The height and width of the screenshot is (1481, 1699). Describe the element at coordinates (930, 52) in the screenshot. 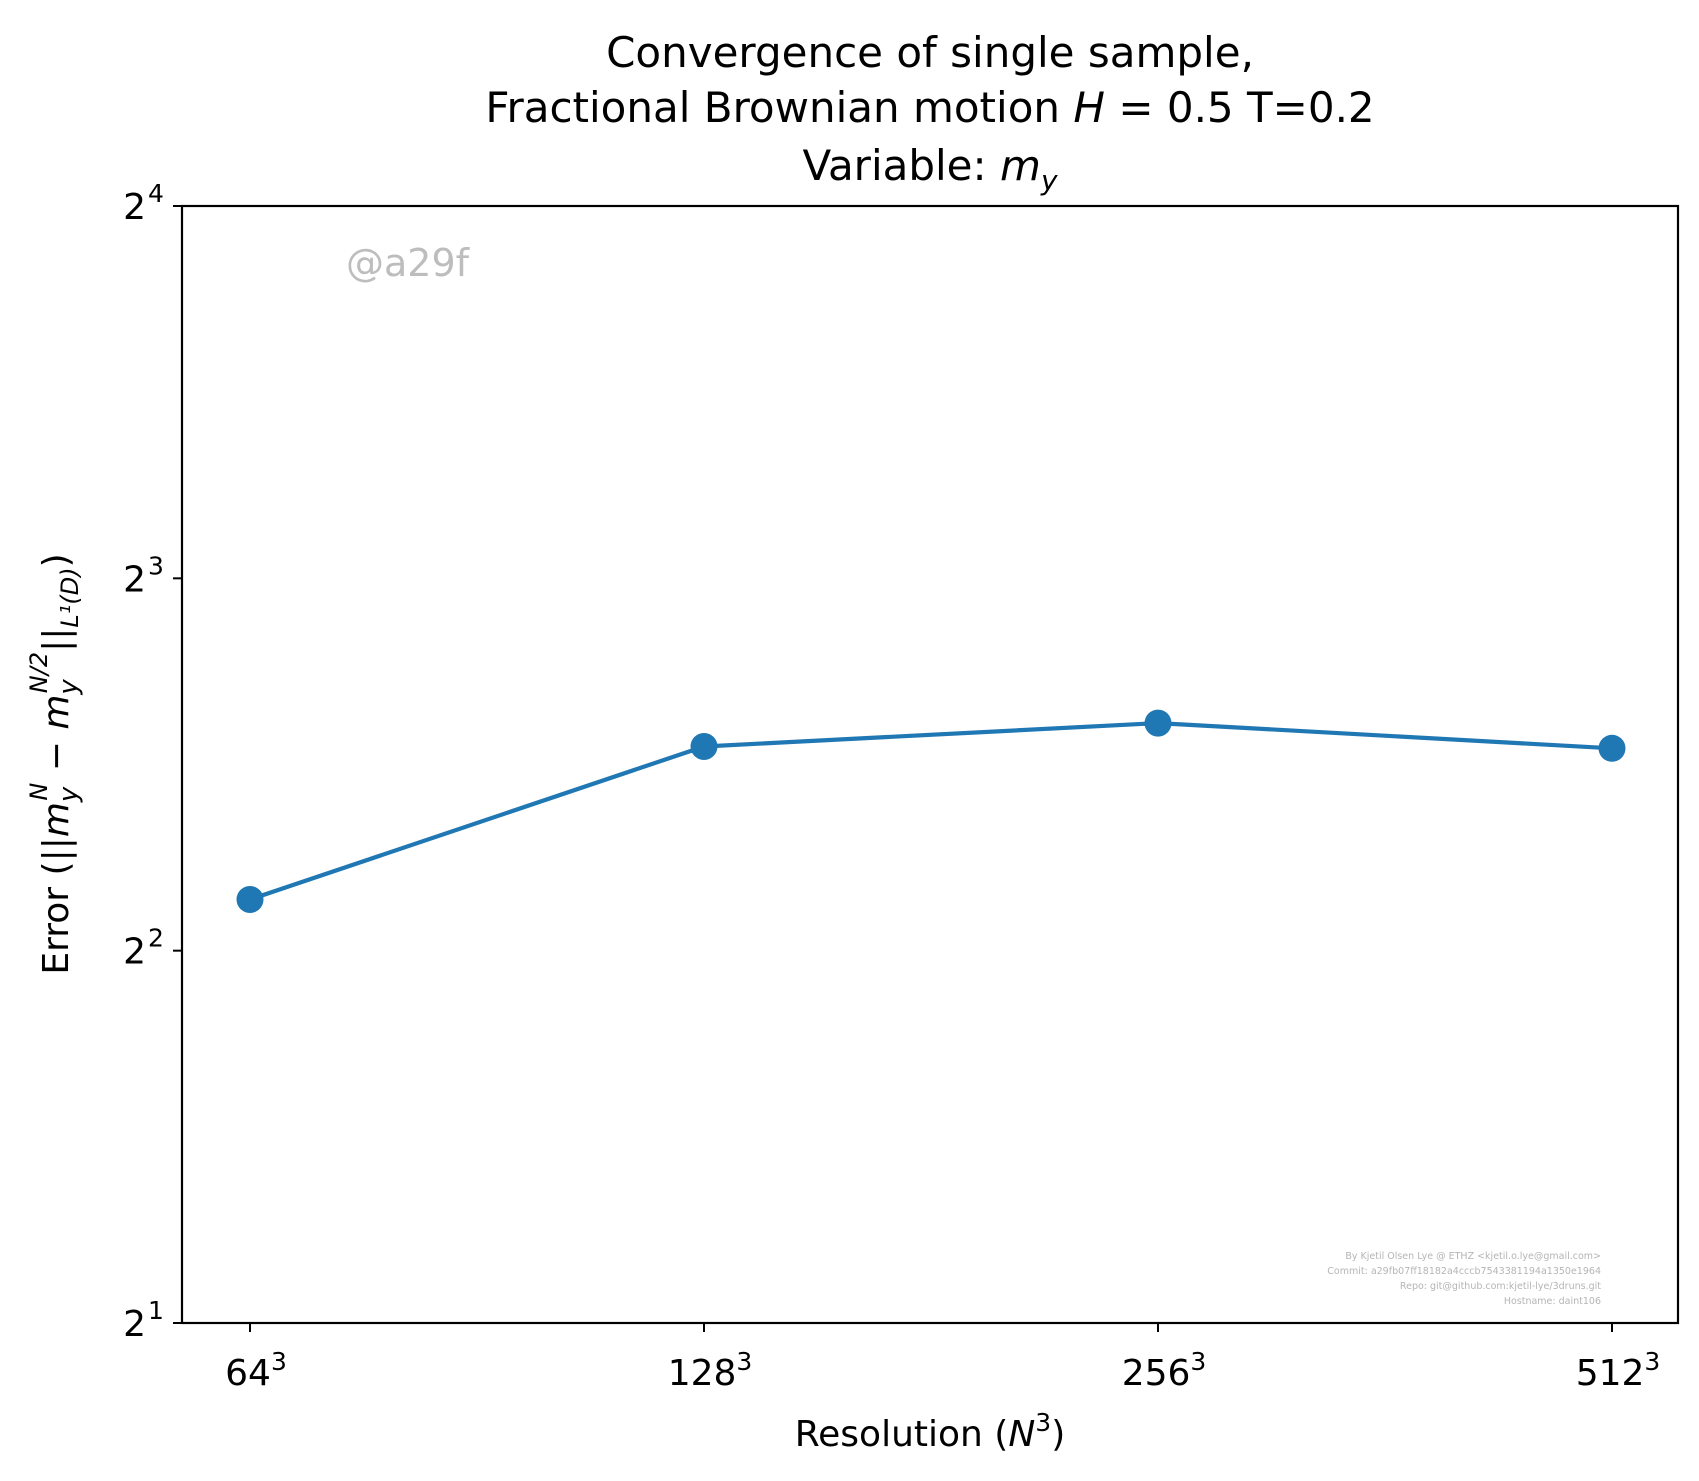

I see `chart-title-line1: Convergence of single sample,` at that location.